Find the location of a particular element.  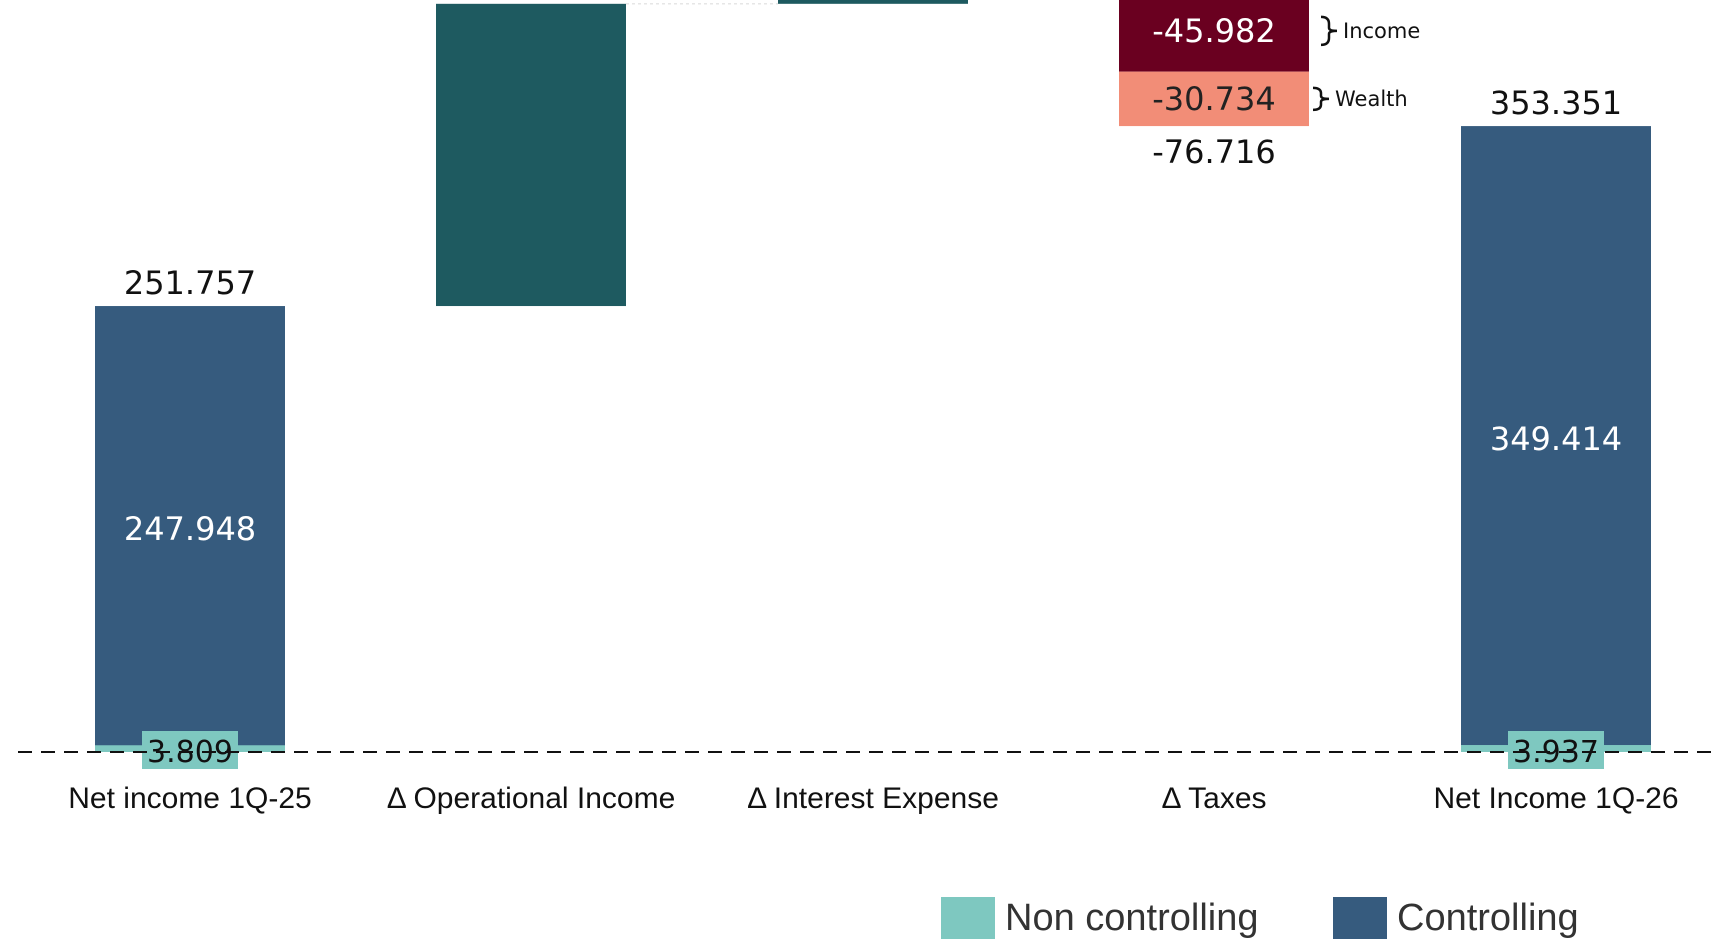

connector-lines is located at coordinates (702, 4).